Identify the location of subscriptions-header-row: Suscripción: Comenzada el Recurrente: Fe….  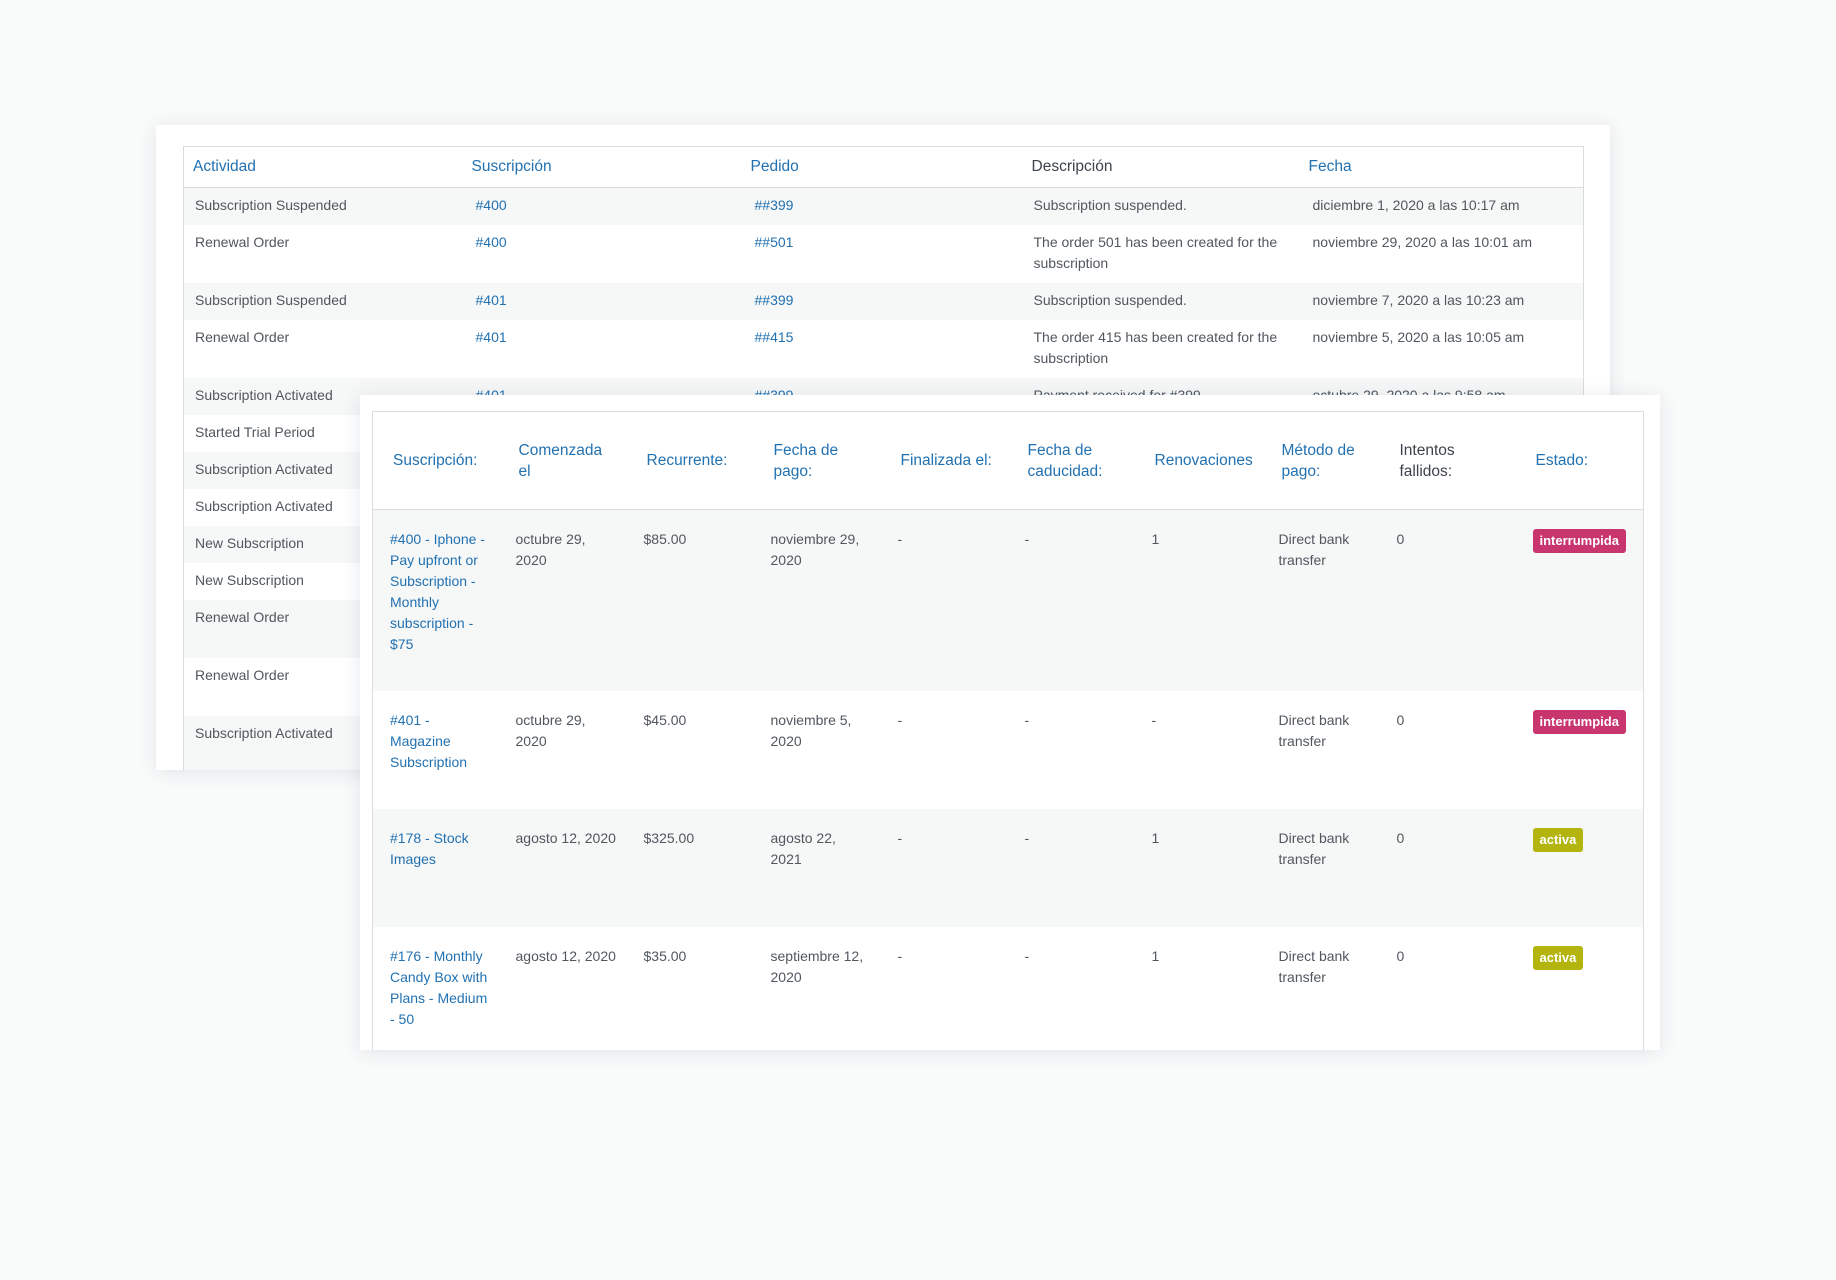
(1008, 460).